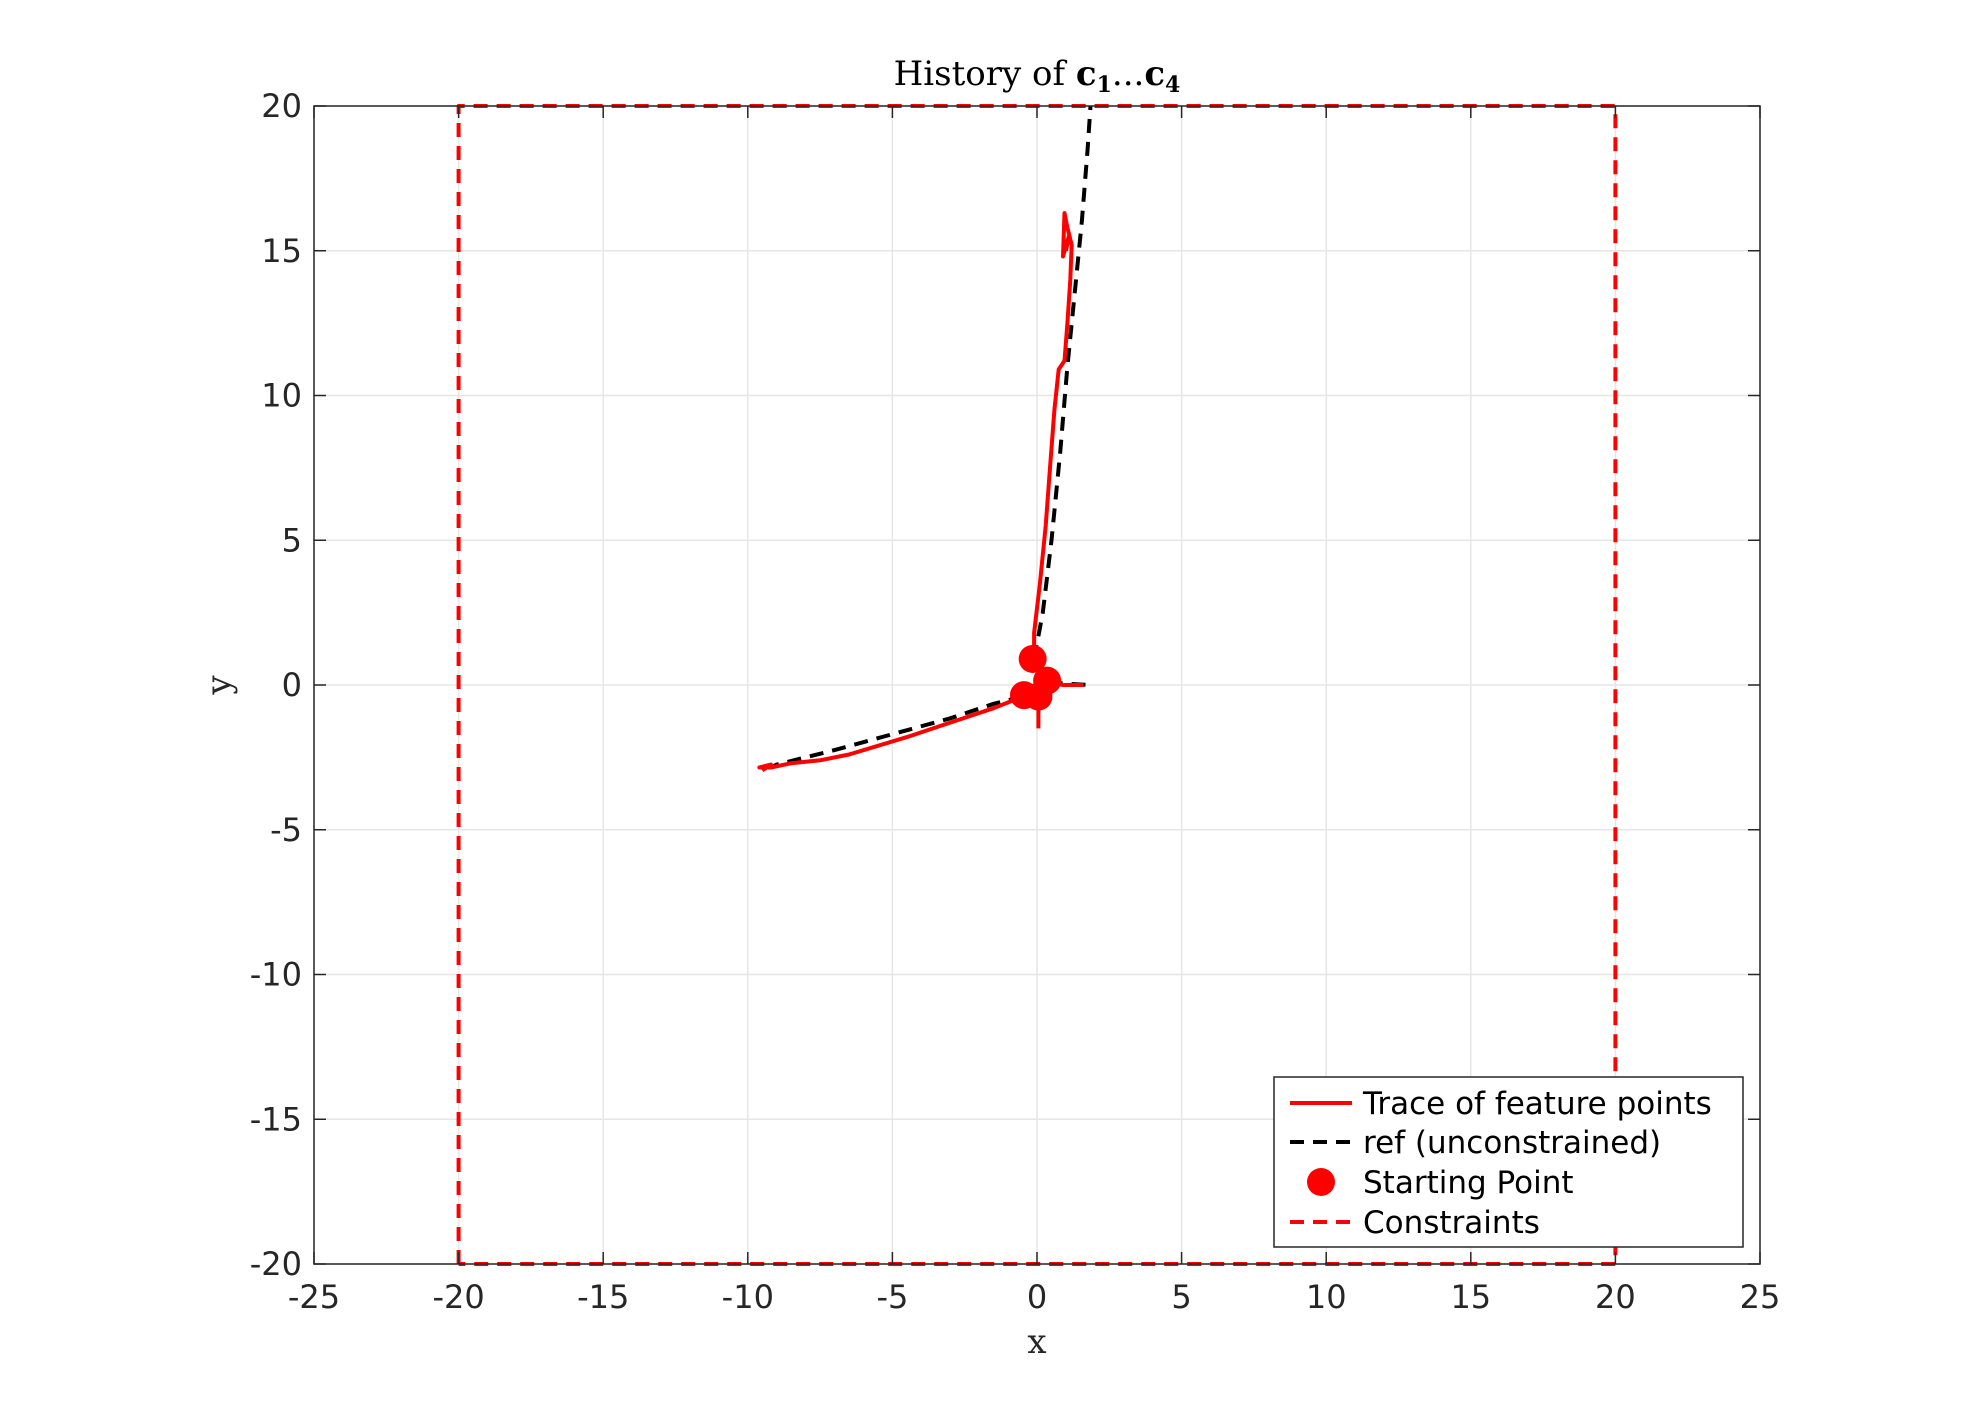 The height and width of the screenshot is (1405, 1984). I want to click on chart-title: History of c1...c4, so click(1037, 76).